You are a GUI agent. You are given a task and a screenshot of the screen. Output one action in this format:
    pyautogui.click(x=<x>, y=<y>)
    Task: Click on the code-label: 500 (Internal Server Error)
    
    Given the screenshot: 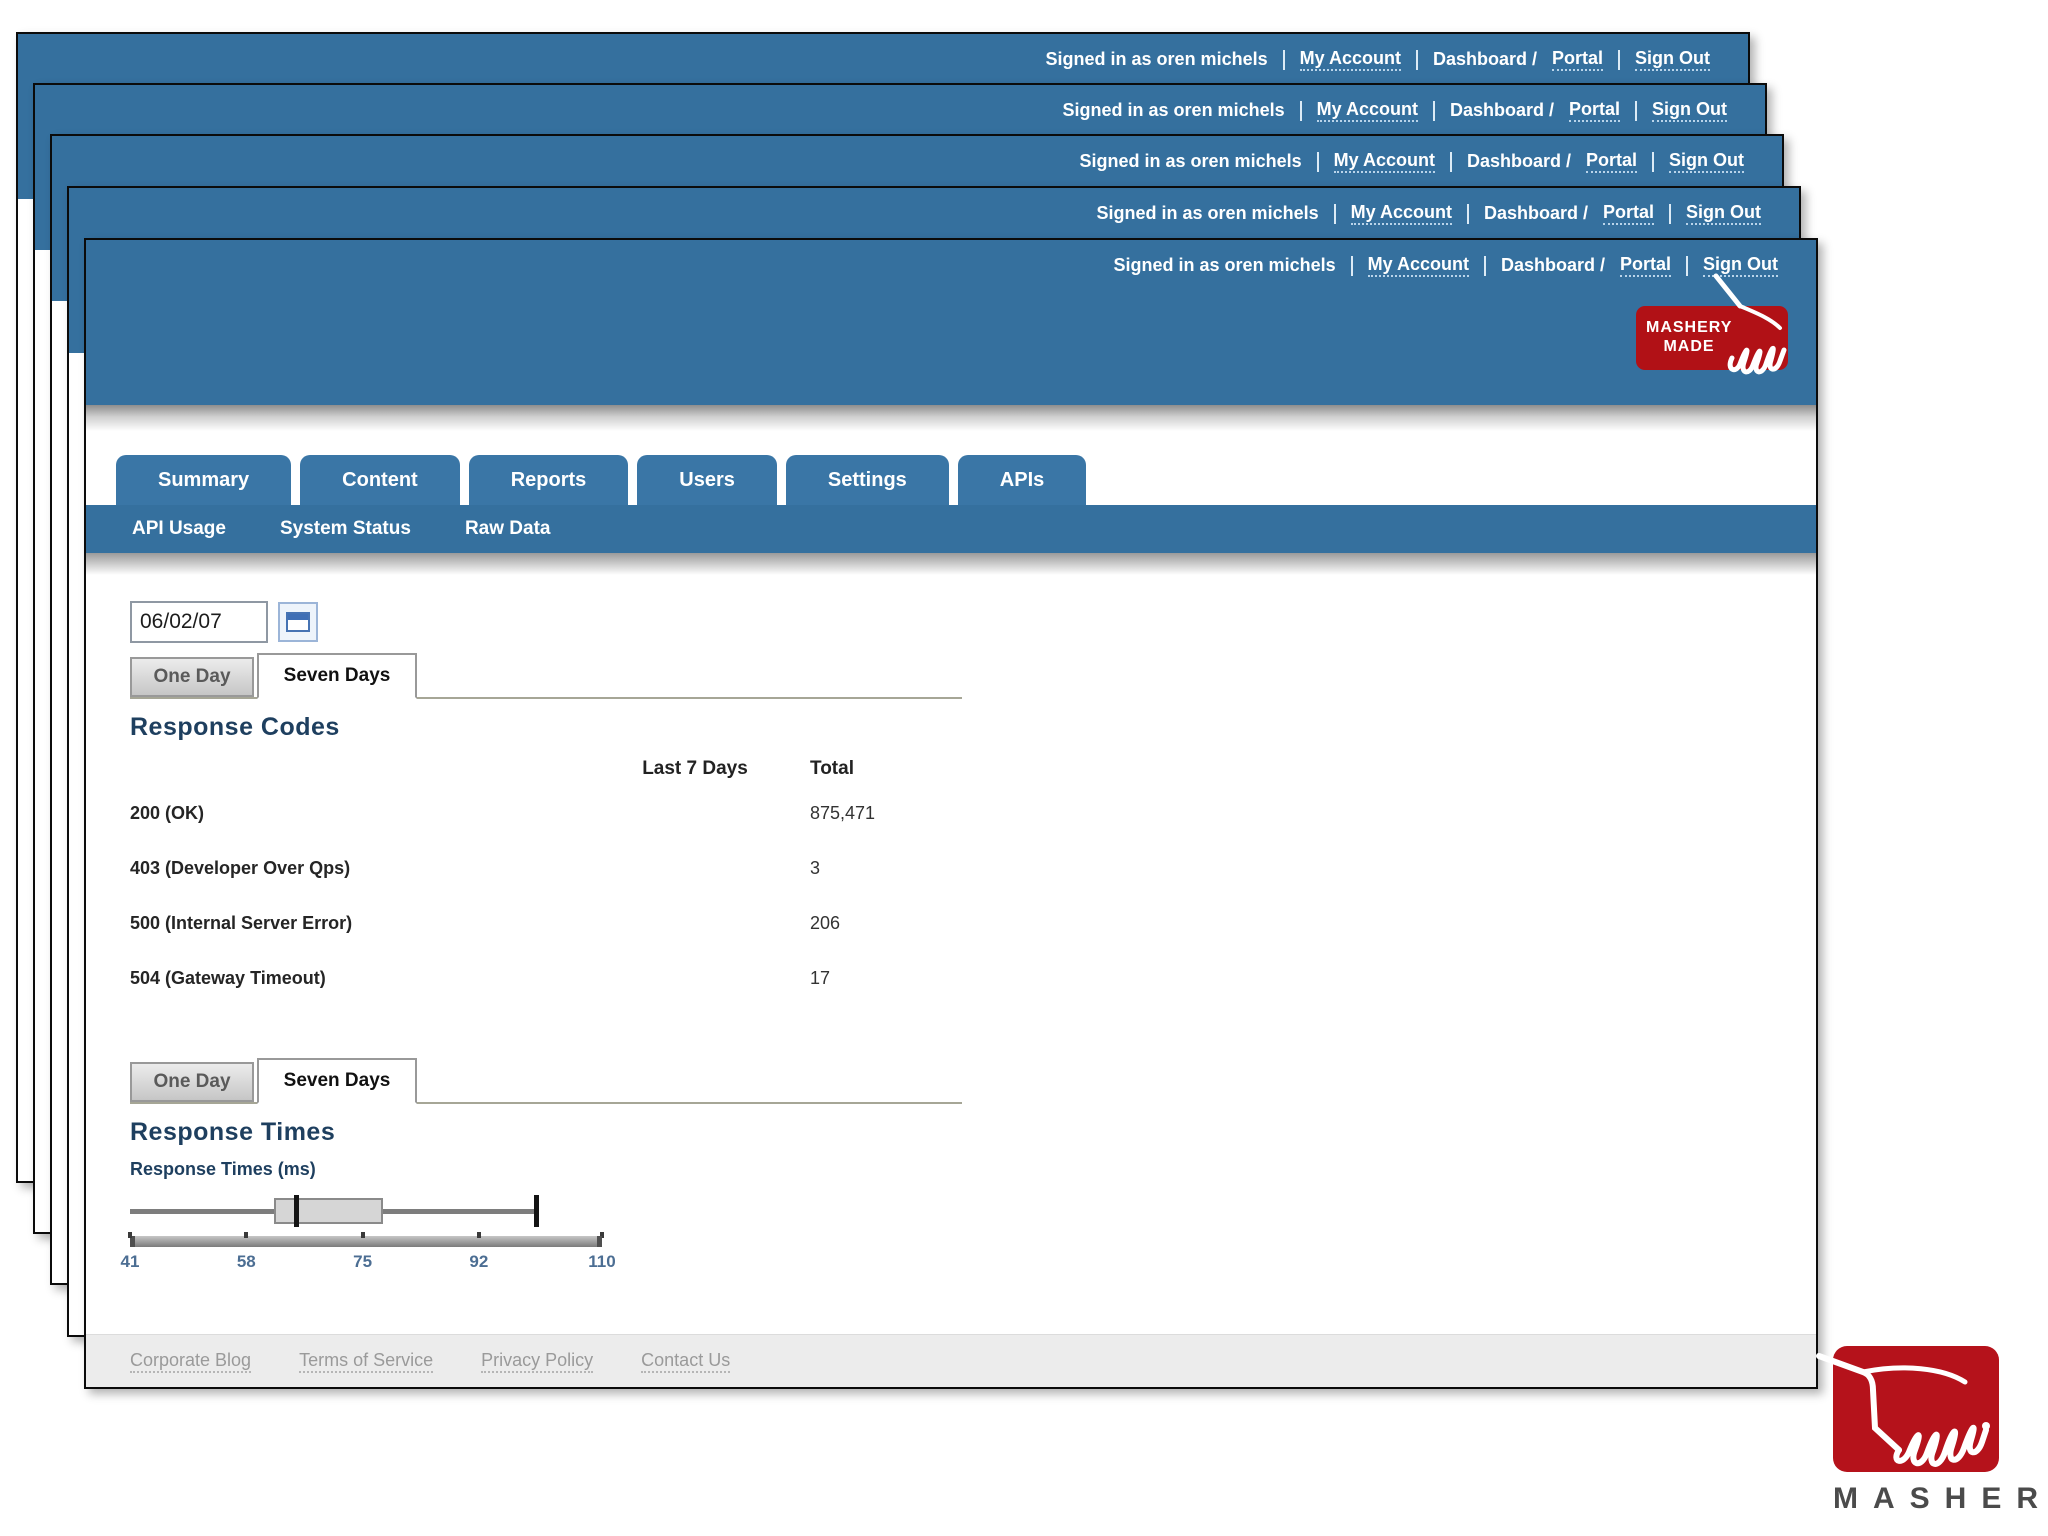 What is the action you would take?
    pyautogui.click(x=241, y=923)
    